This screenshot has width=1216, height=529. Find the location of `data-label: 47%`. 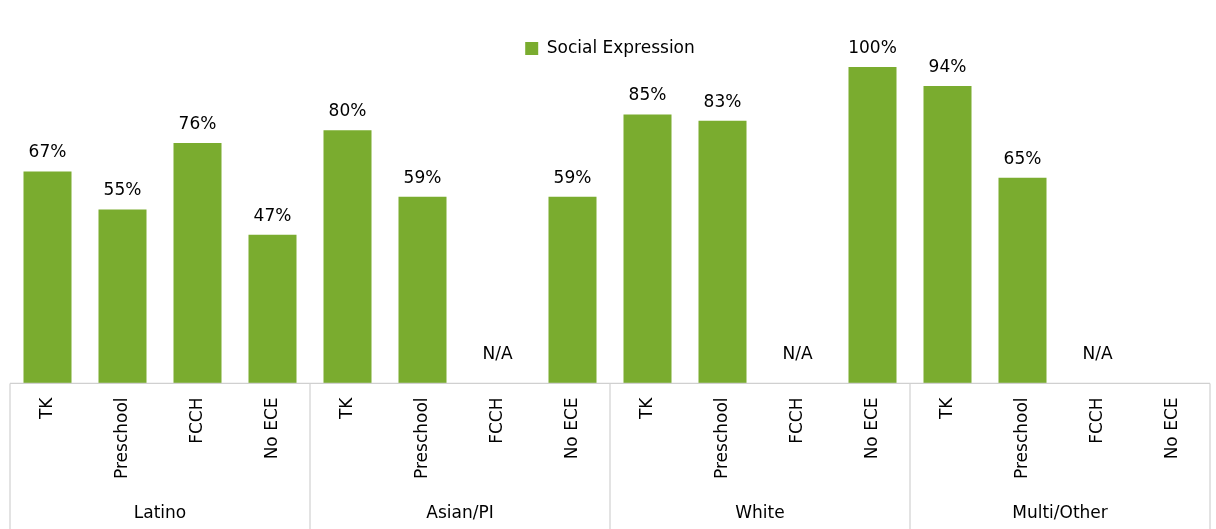

data-label: 47% is located at coordinates (272, 214).